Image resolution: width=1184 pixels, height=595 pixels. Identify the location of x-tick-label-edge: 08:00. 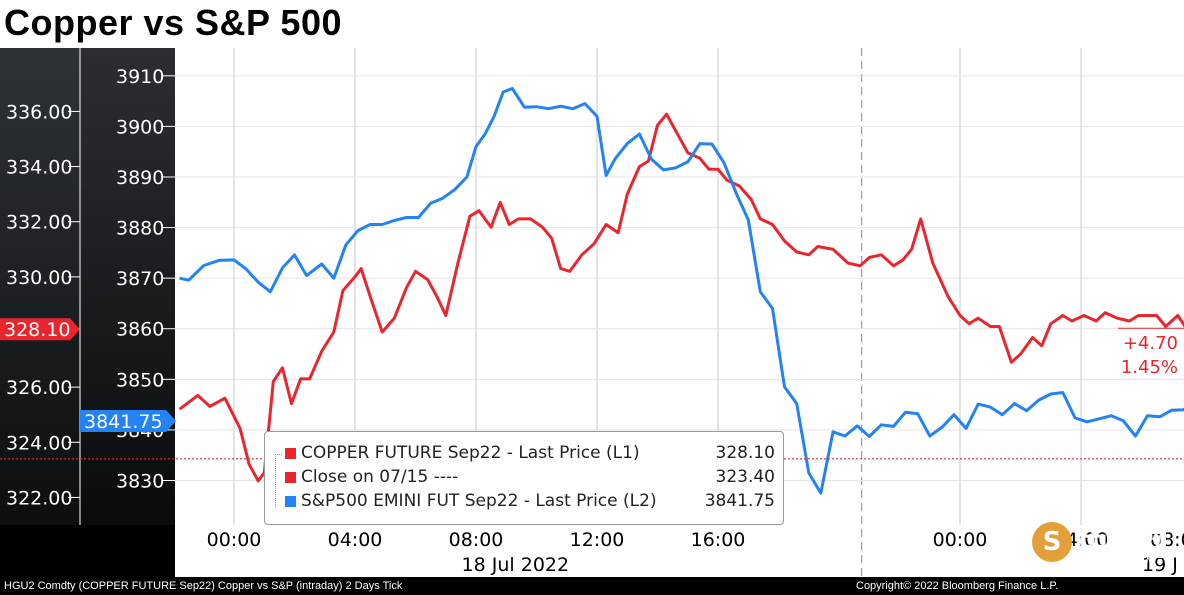
(1167, 540).